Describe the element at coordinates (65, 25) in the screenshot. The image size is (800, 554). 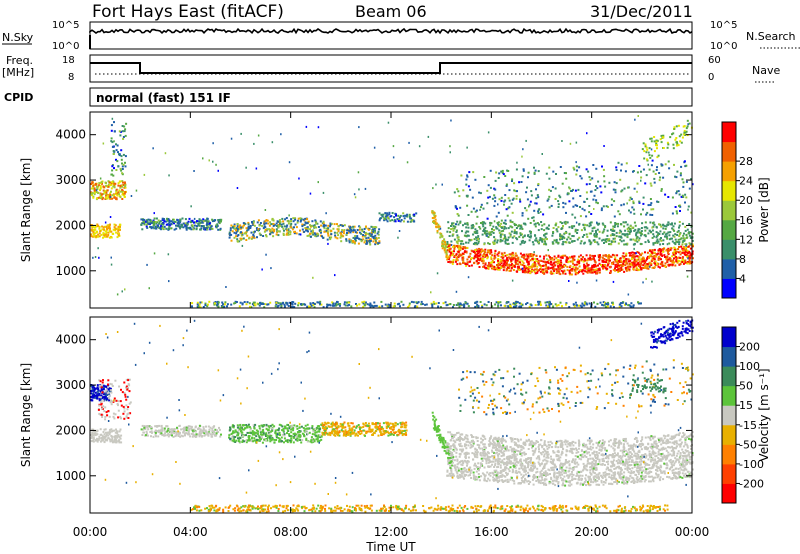
I see `noise-left-tick-top: 10^5` at that location.